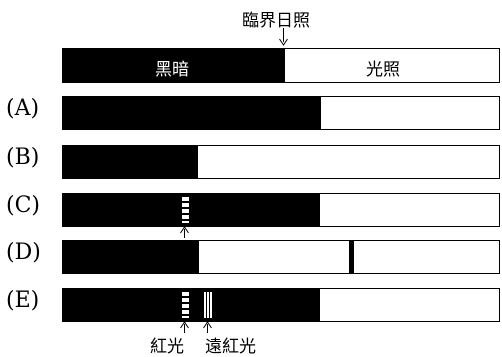  I want to click on bar-e-far-red-flash, so click(208, 305).